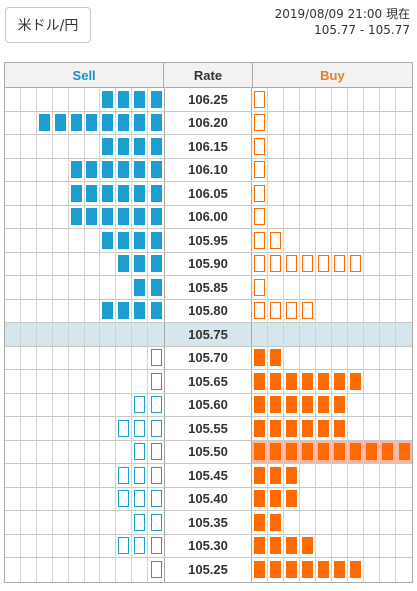  I want to click on rate-value: 105.80, so click(208, 310).